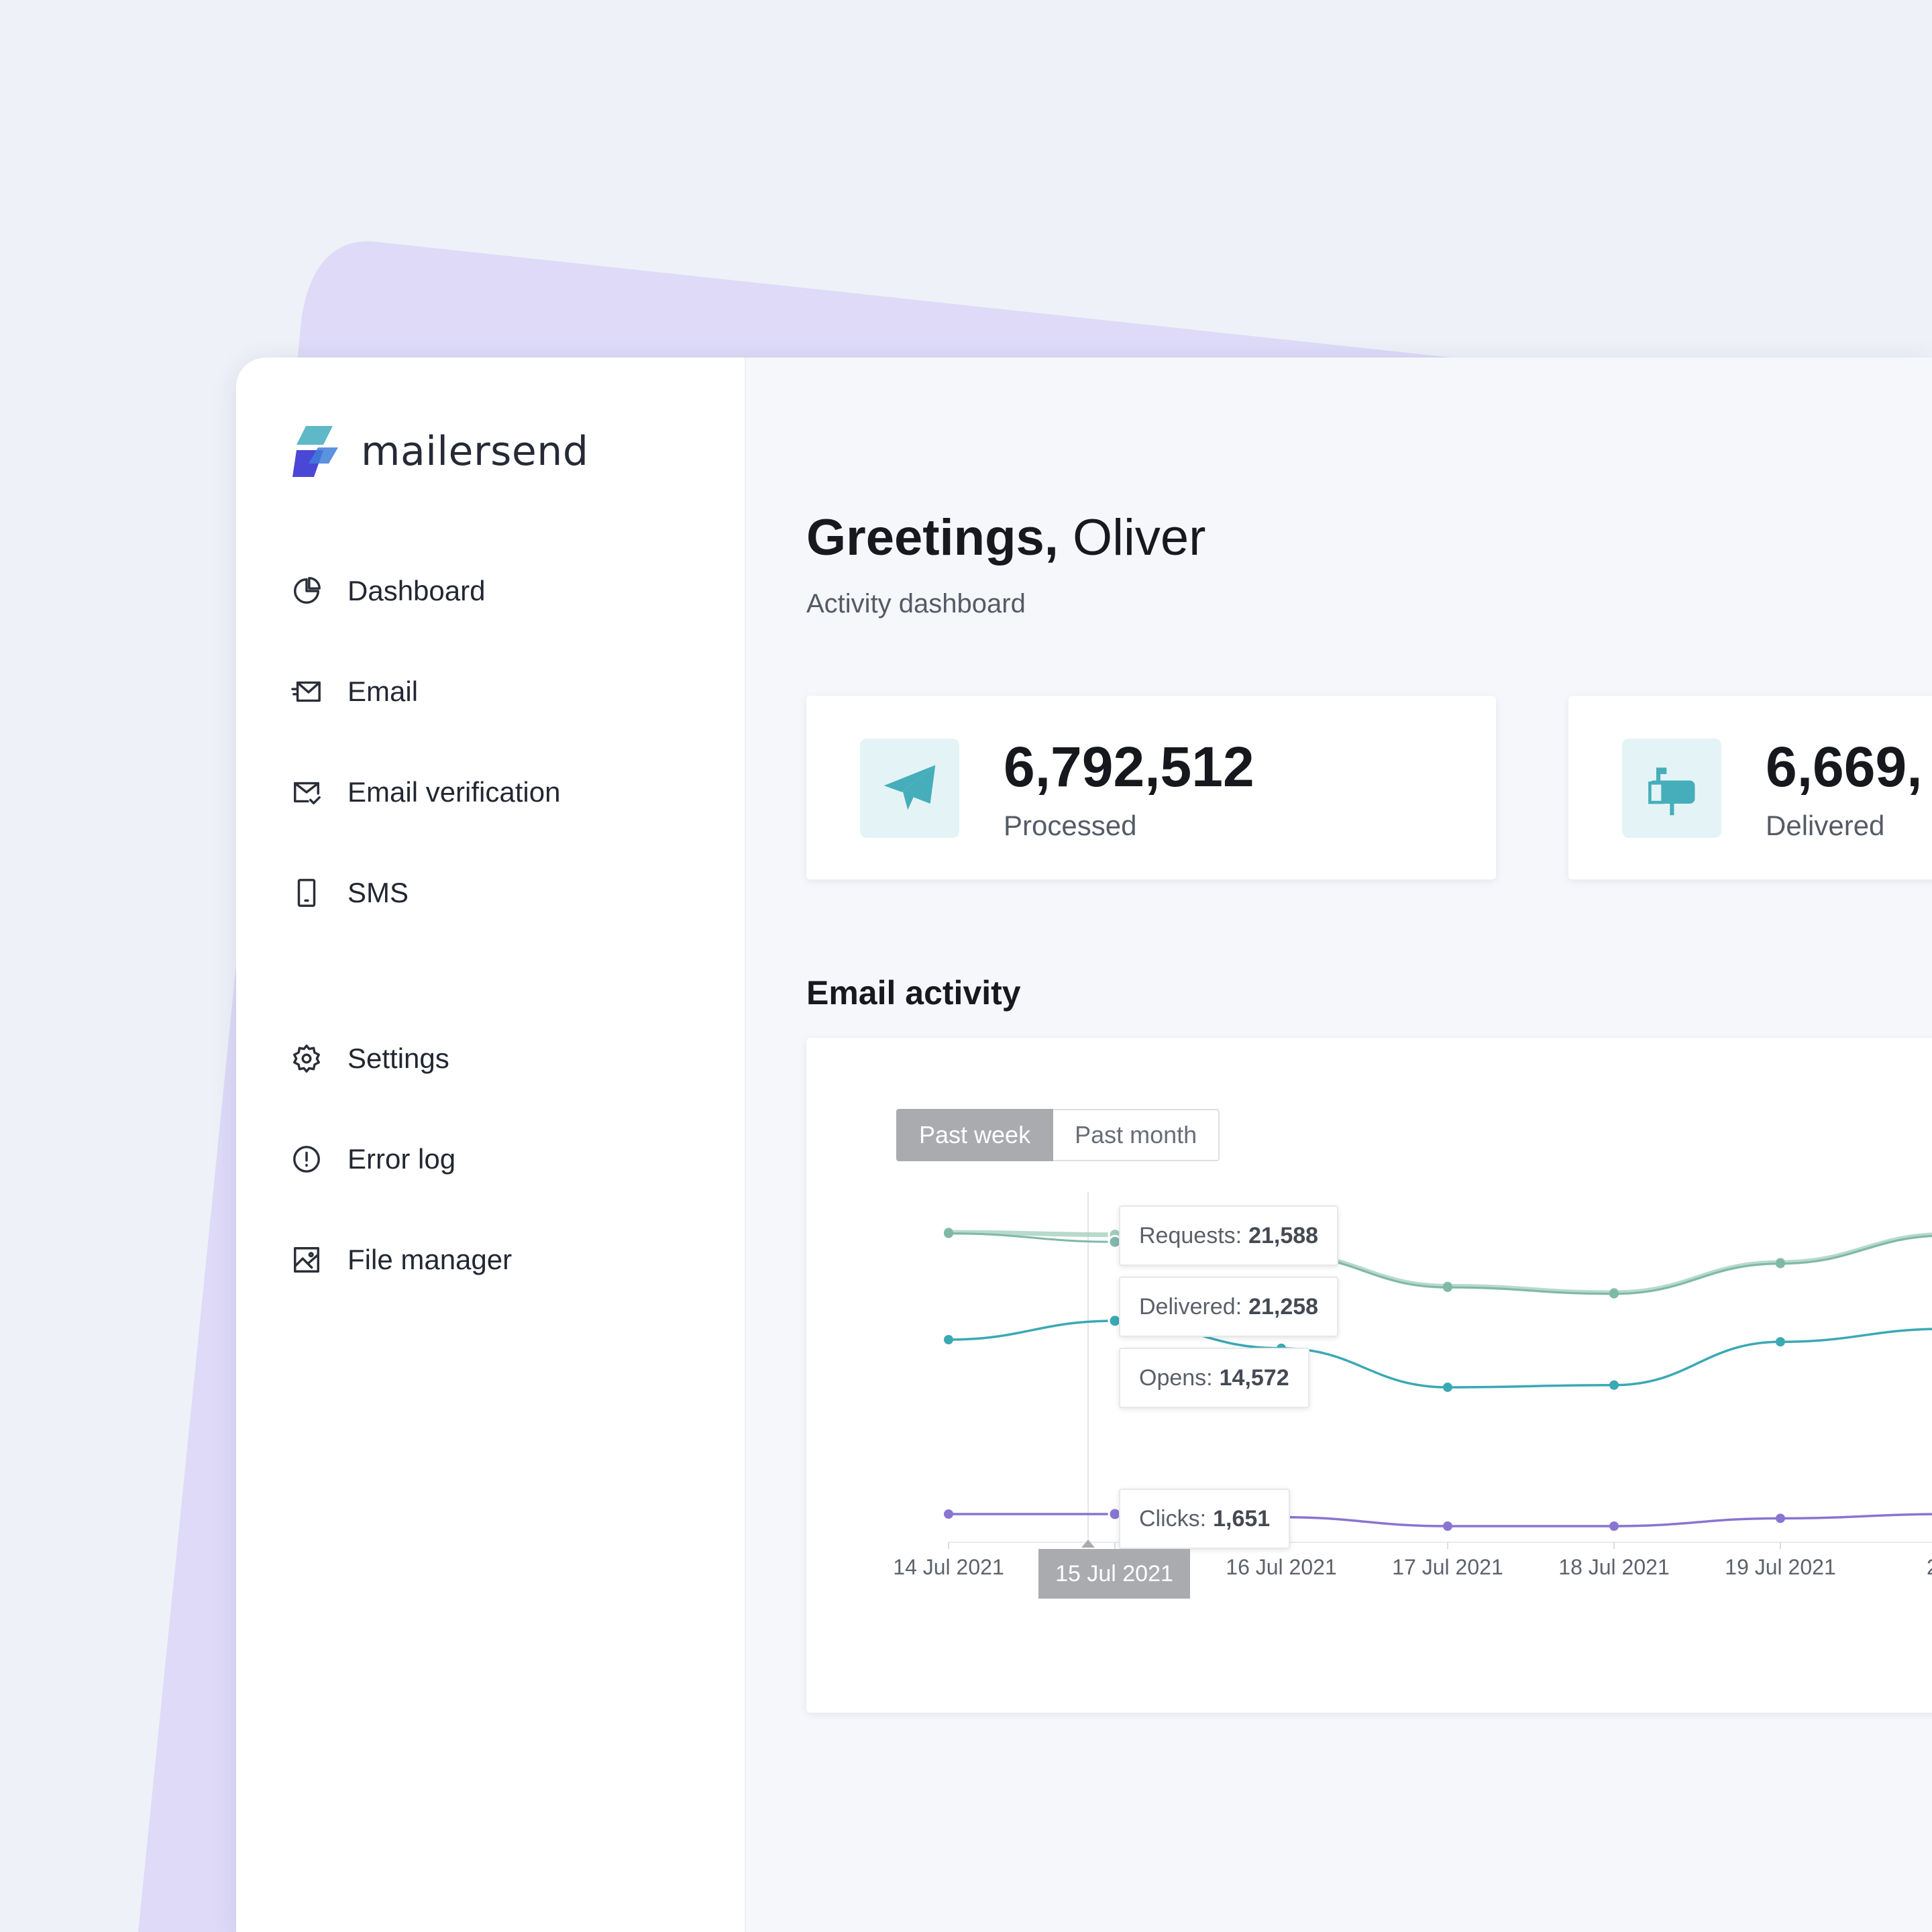  I want to click on x-tick-label: 19 Jul 2021, so click(1780, 1567).